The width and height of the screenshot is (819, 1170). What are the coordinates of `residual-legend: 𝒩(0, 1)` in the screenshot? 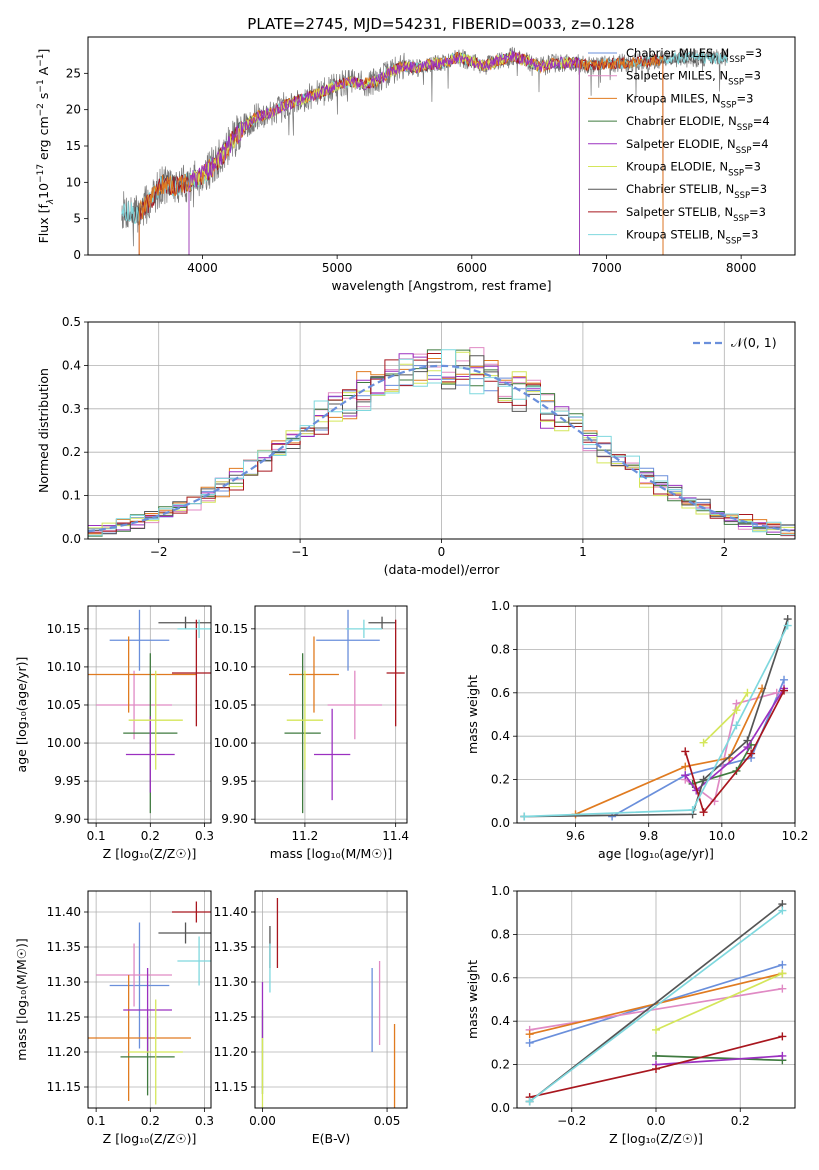 It's located at (735, 342).